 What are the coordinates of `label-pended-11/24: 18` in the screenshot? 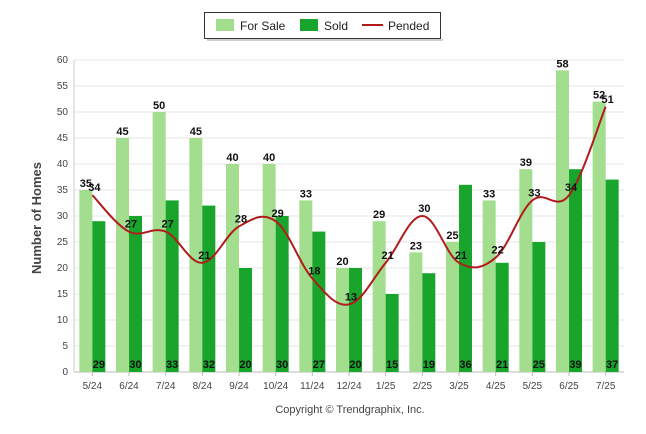 It's located at (314, 271).